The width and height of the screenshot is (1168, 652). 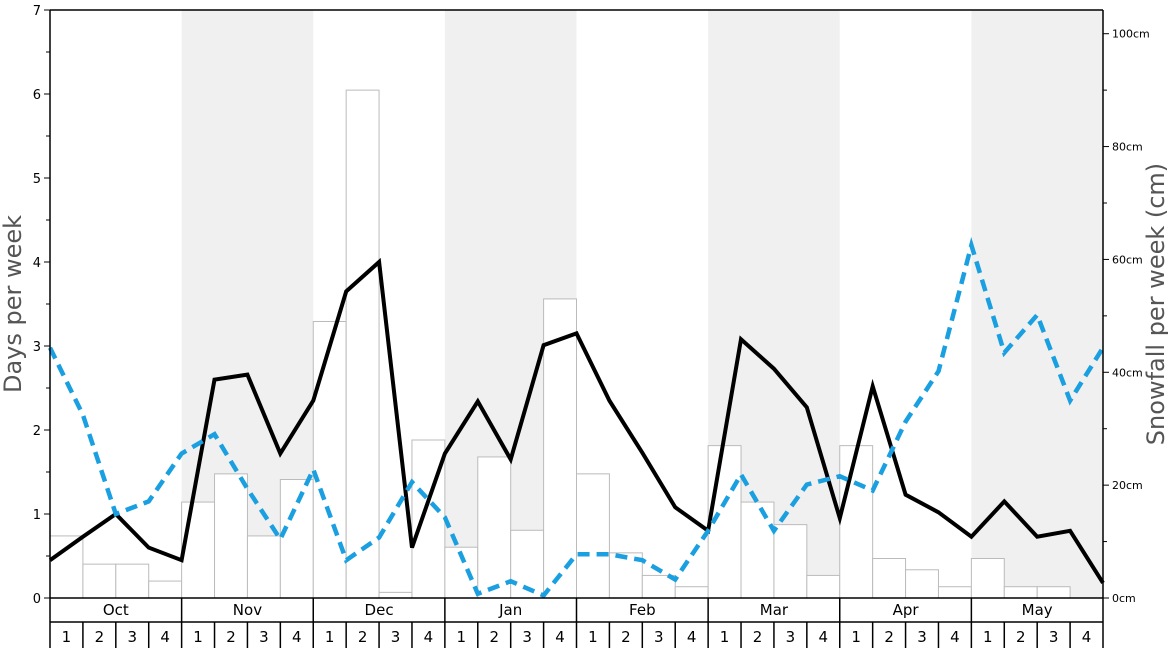 What do you see at coordinates (116, 610) in the screenshot?
I see `month-label: Oct` at bounding box center [116, 610].